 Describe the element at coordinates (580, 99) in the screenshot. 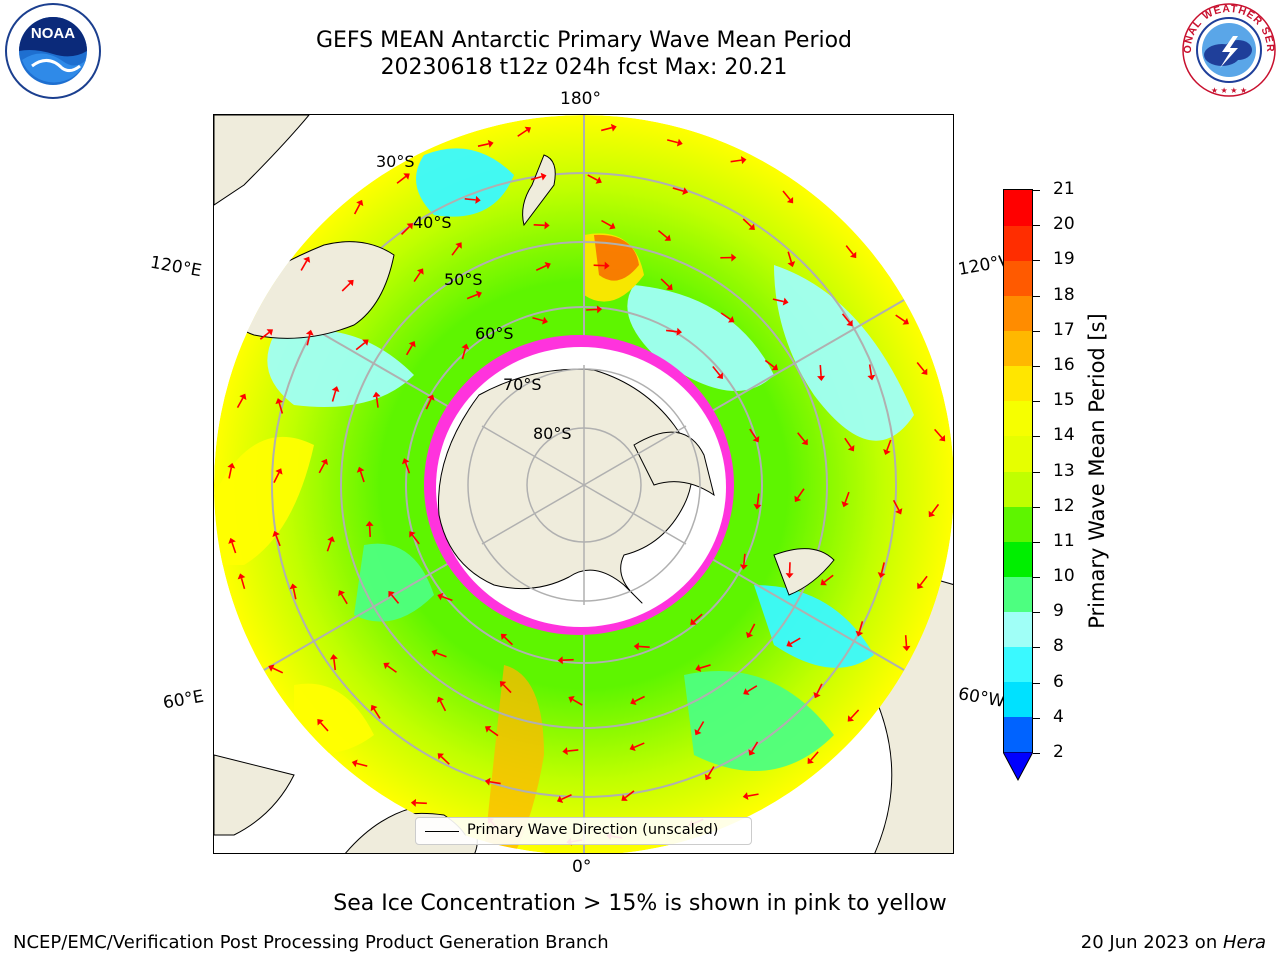

I see `lon-label-180: 180°` at that location.